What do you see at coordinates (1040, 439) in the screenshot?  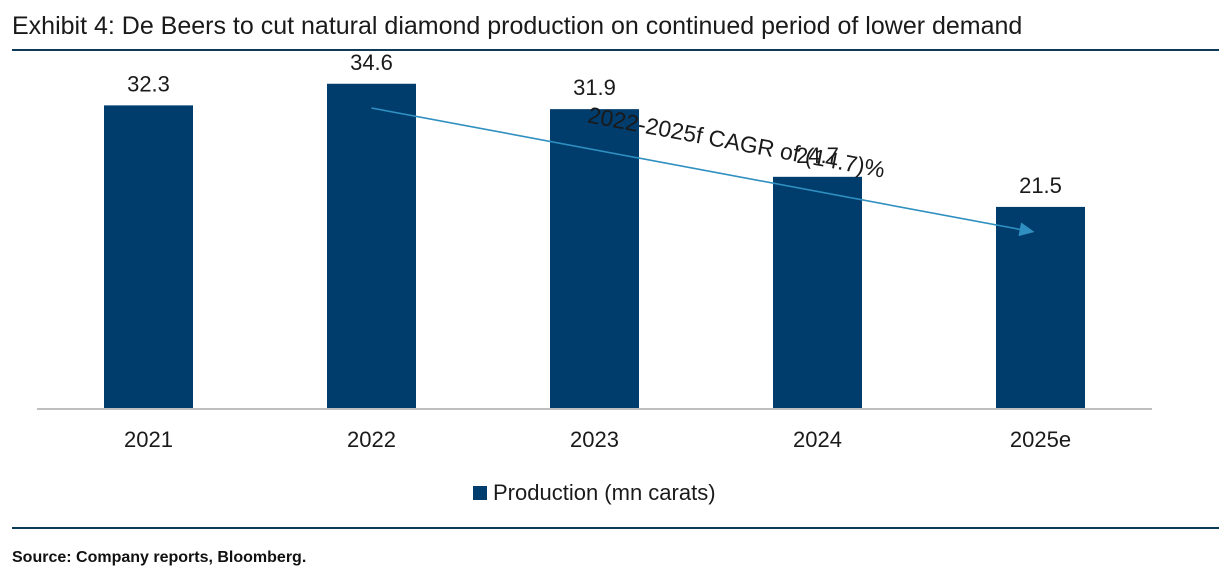 I see `x-tick-label-2025e: 2025e` at bounding box center [1040, 439].